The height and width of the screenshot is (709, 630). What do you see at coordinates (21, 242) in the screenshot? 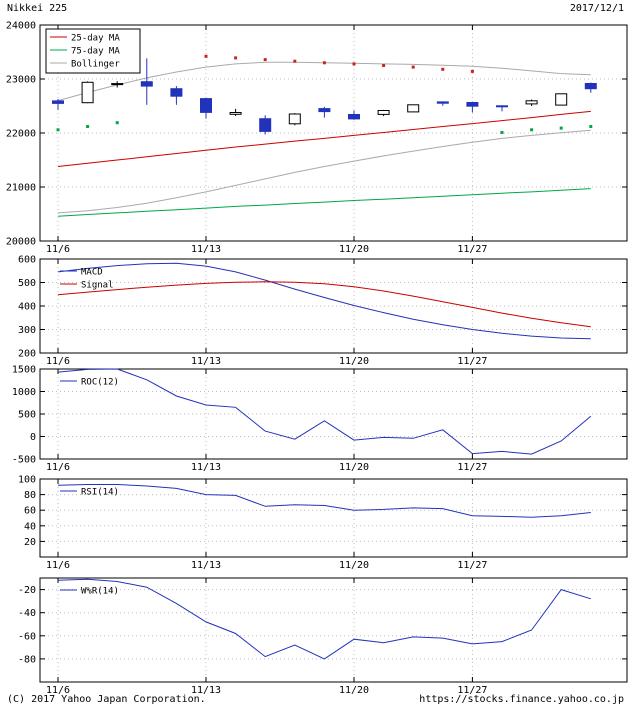
I see `axis-label: 20000` at bounding box center [21, 242].